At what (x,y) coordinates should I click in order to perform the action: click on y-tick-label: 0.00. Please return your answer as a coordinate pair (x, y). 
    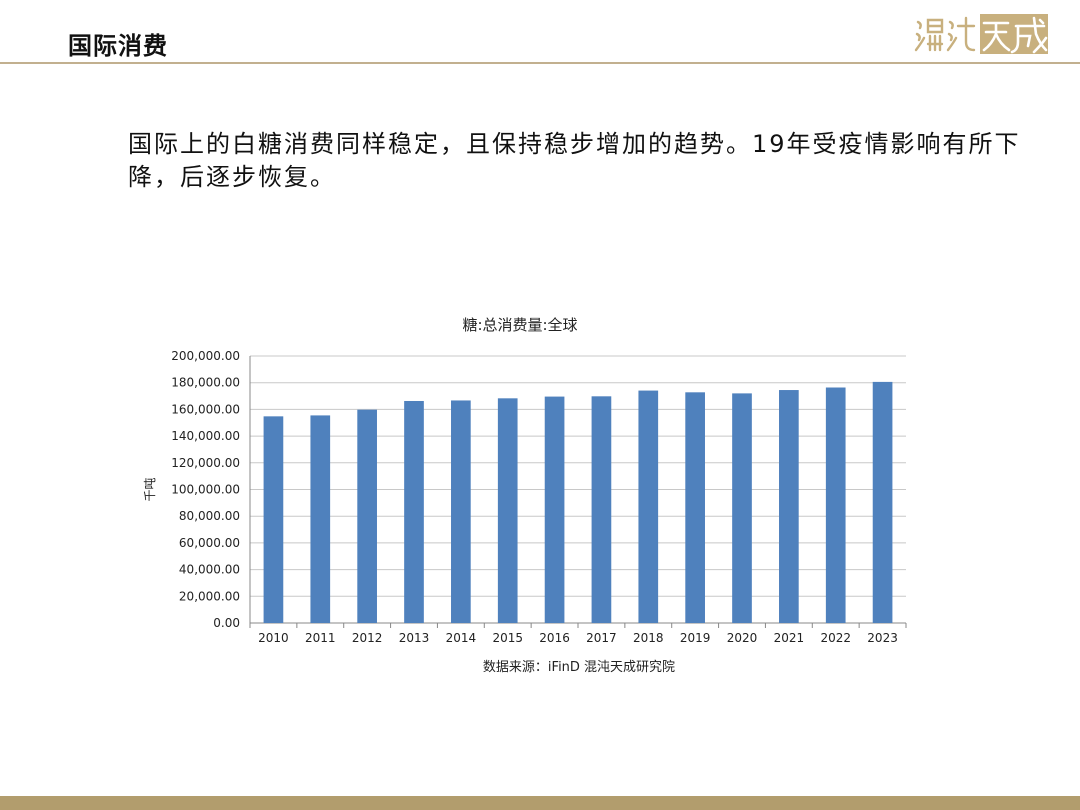
    Looking at the image, I should click on (226, 623).